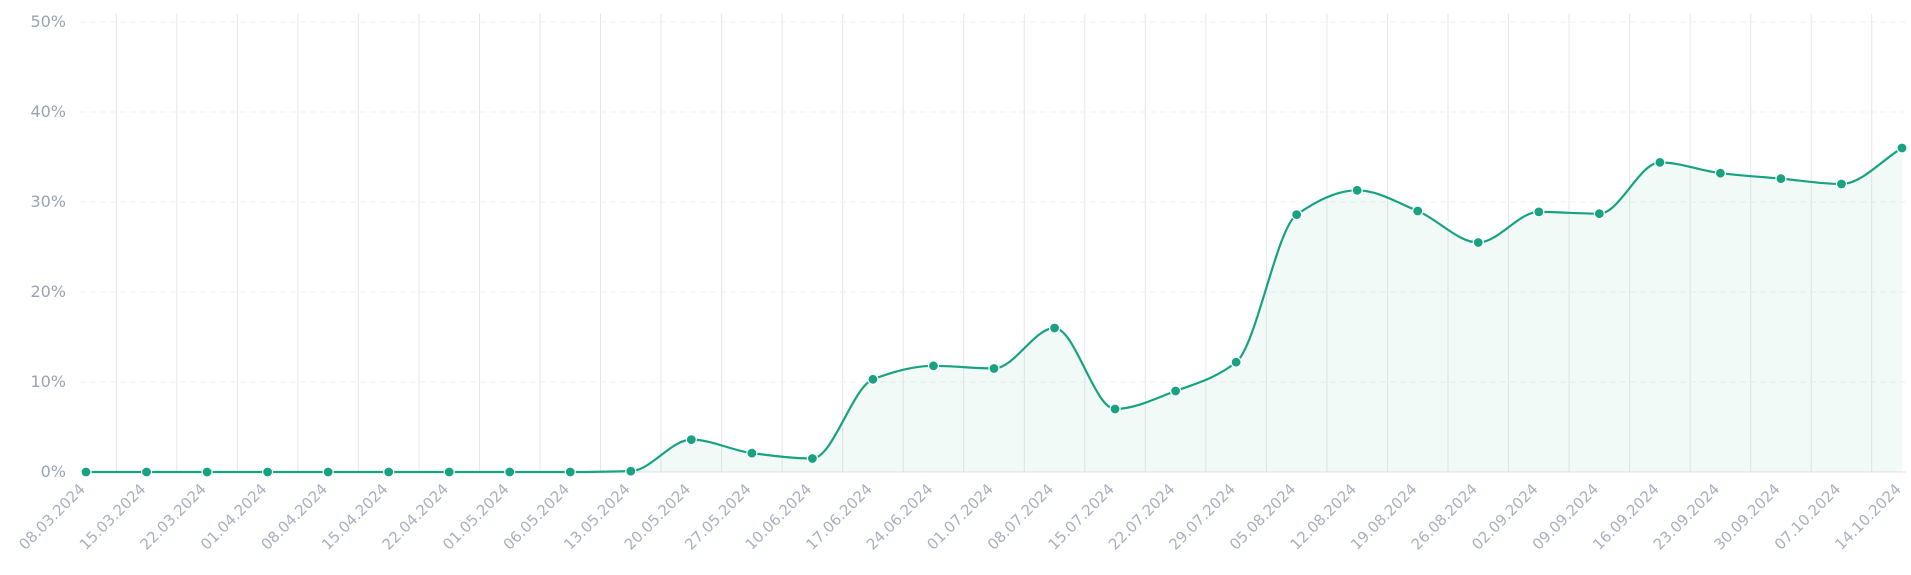  What do you see at coordinates (53, 471) in the screenshot?
I see `y-tick-label: 0%` at bounding box center [53, 471].